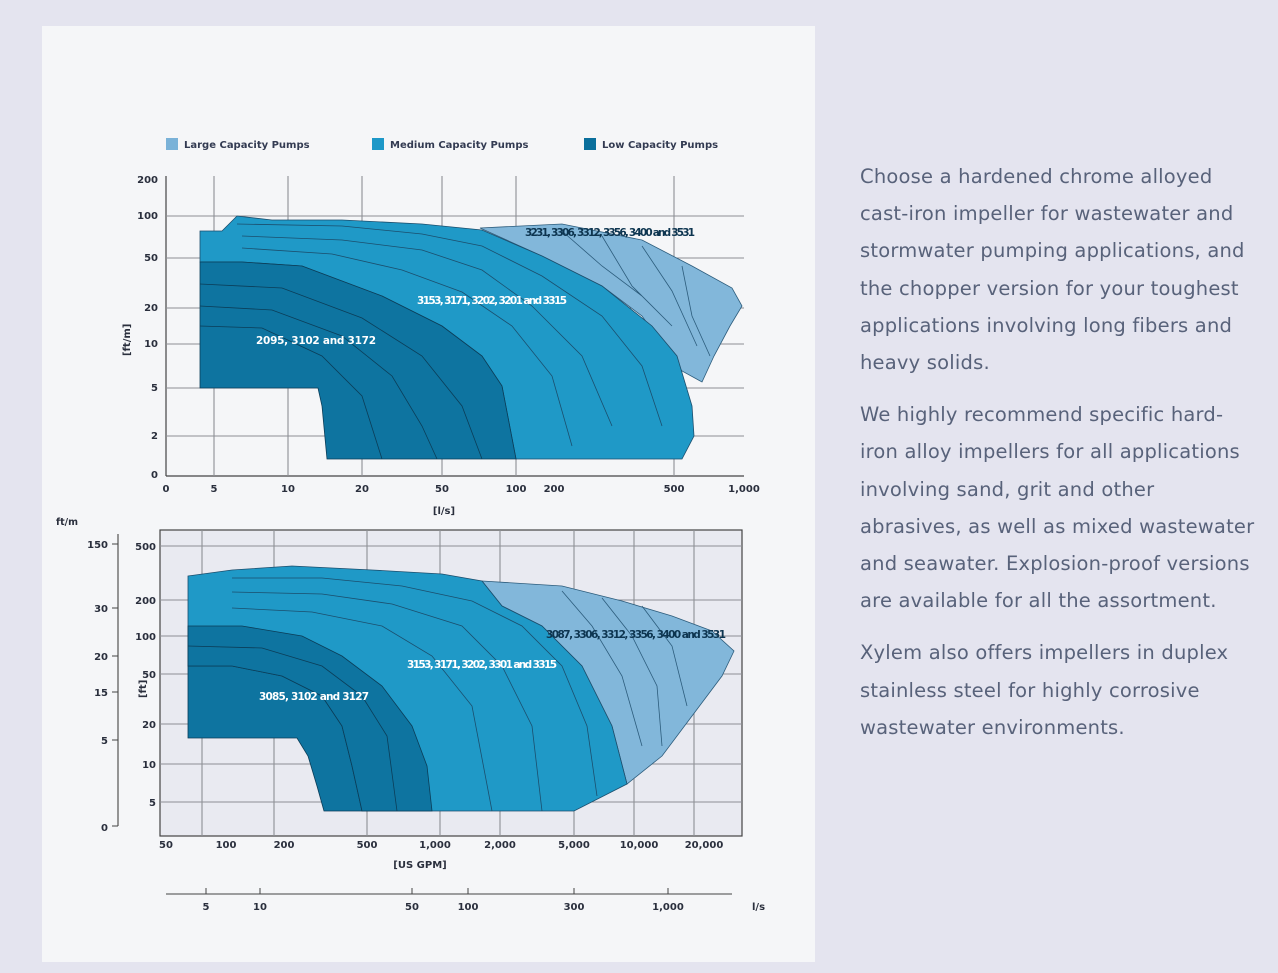  What do you see at coordinates (147, 216) in the screenshot?
I see `top-y-tick: 100` at bounding box center [147, 216].